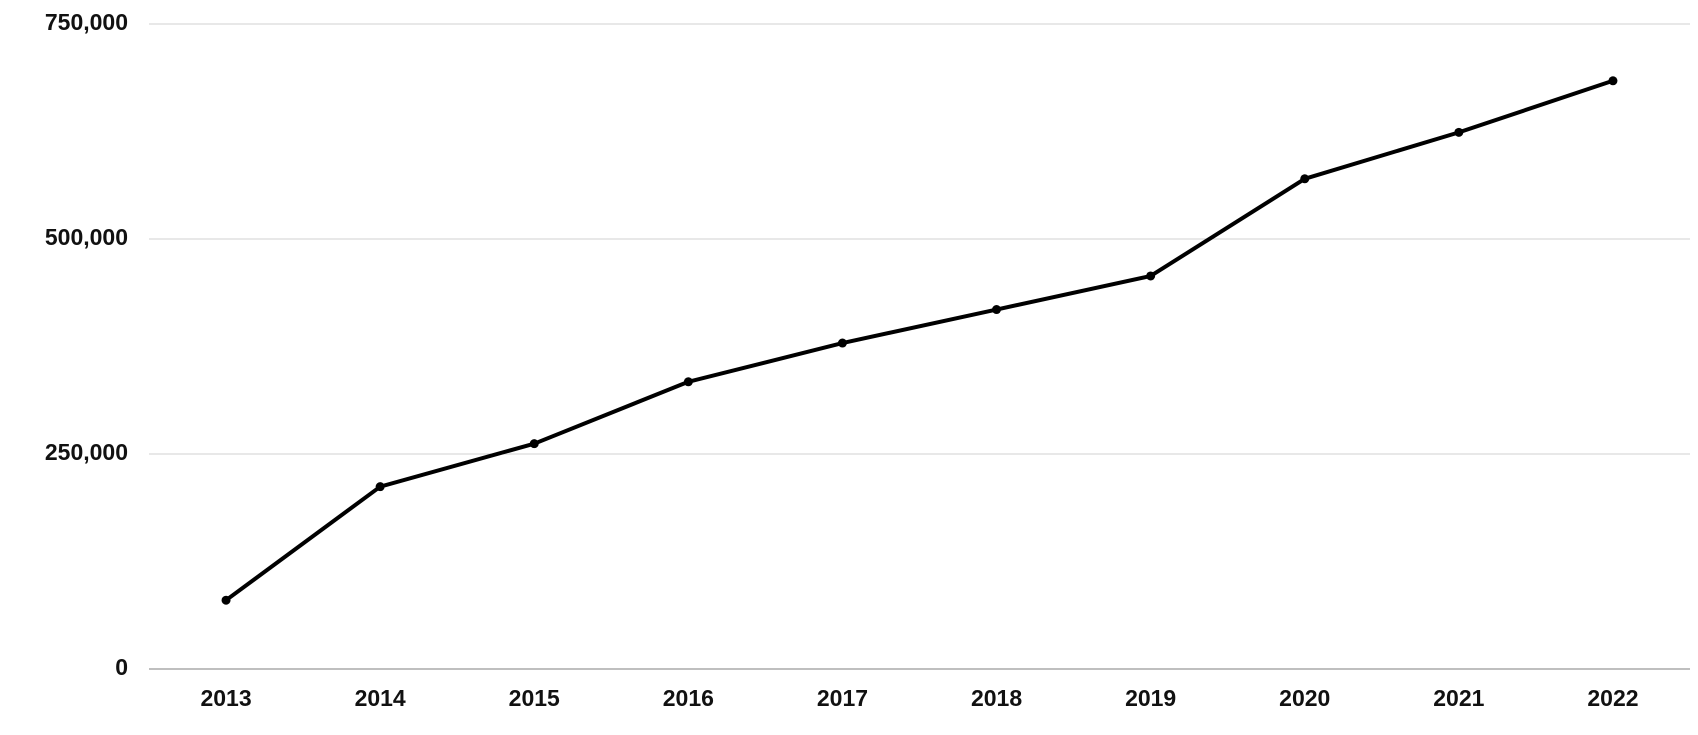 The image size is (1698, 735). Describe the element at coordinates (534, 698) in the screenshot. I see `x-tick-label: 2015` at that location.